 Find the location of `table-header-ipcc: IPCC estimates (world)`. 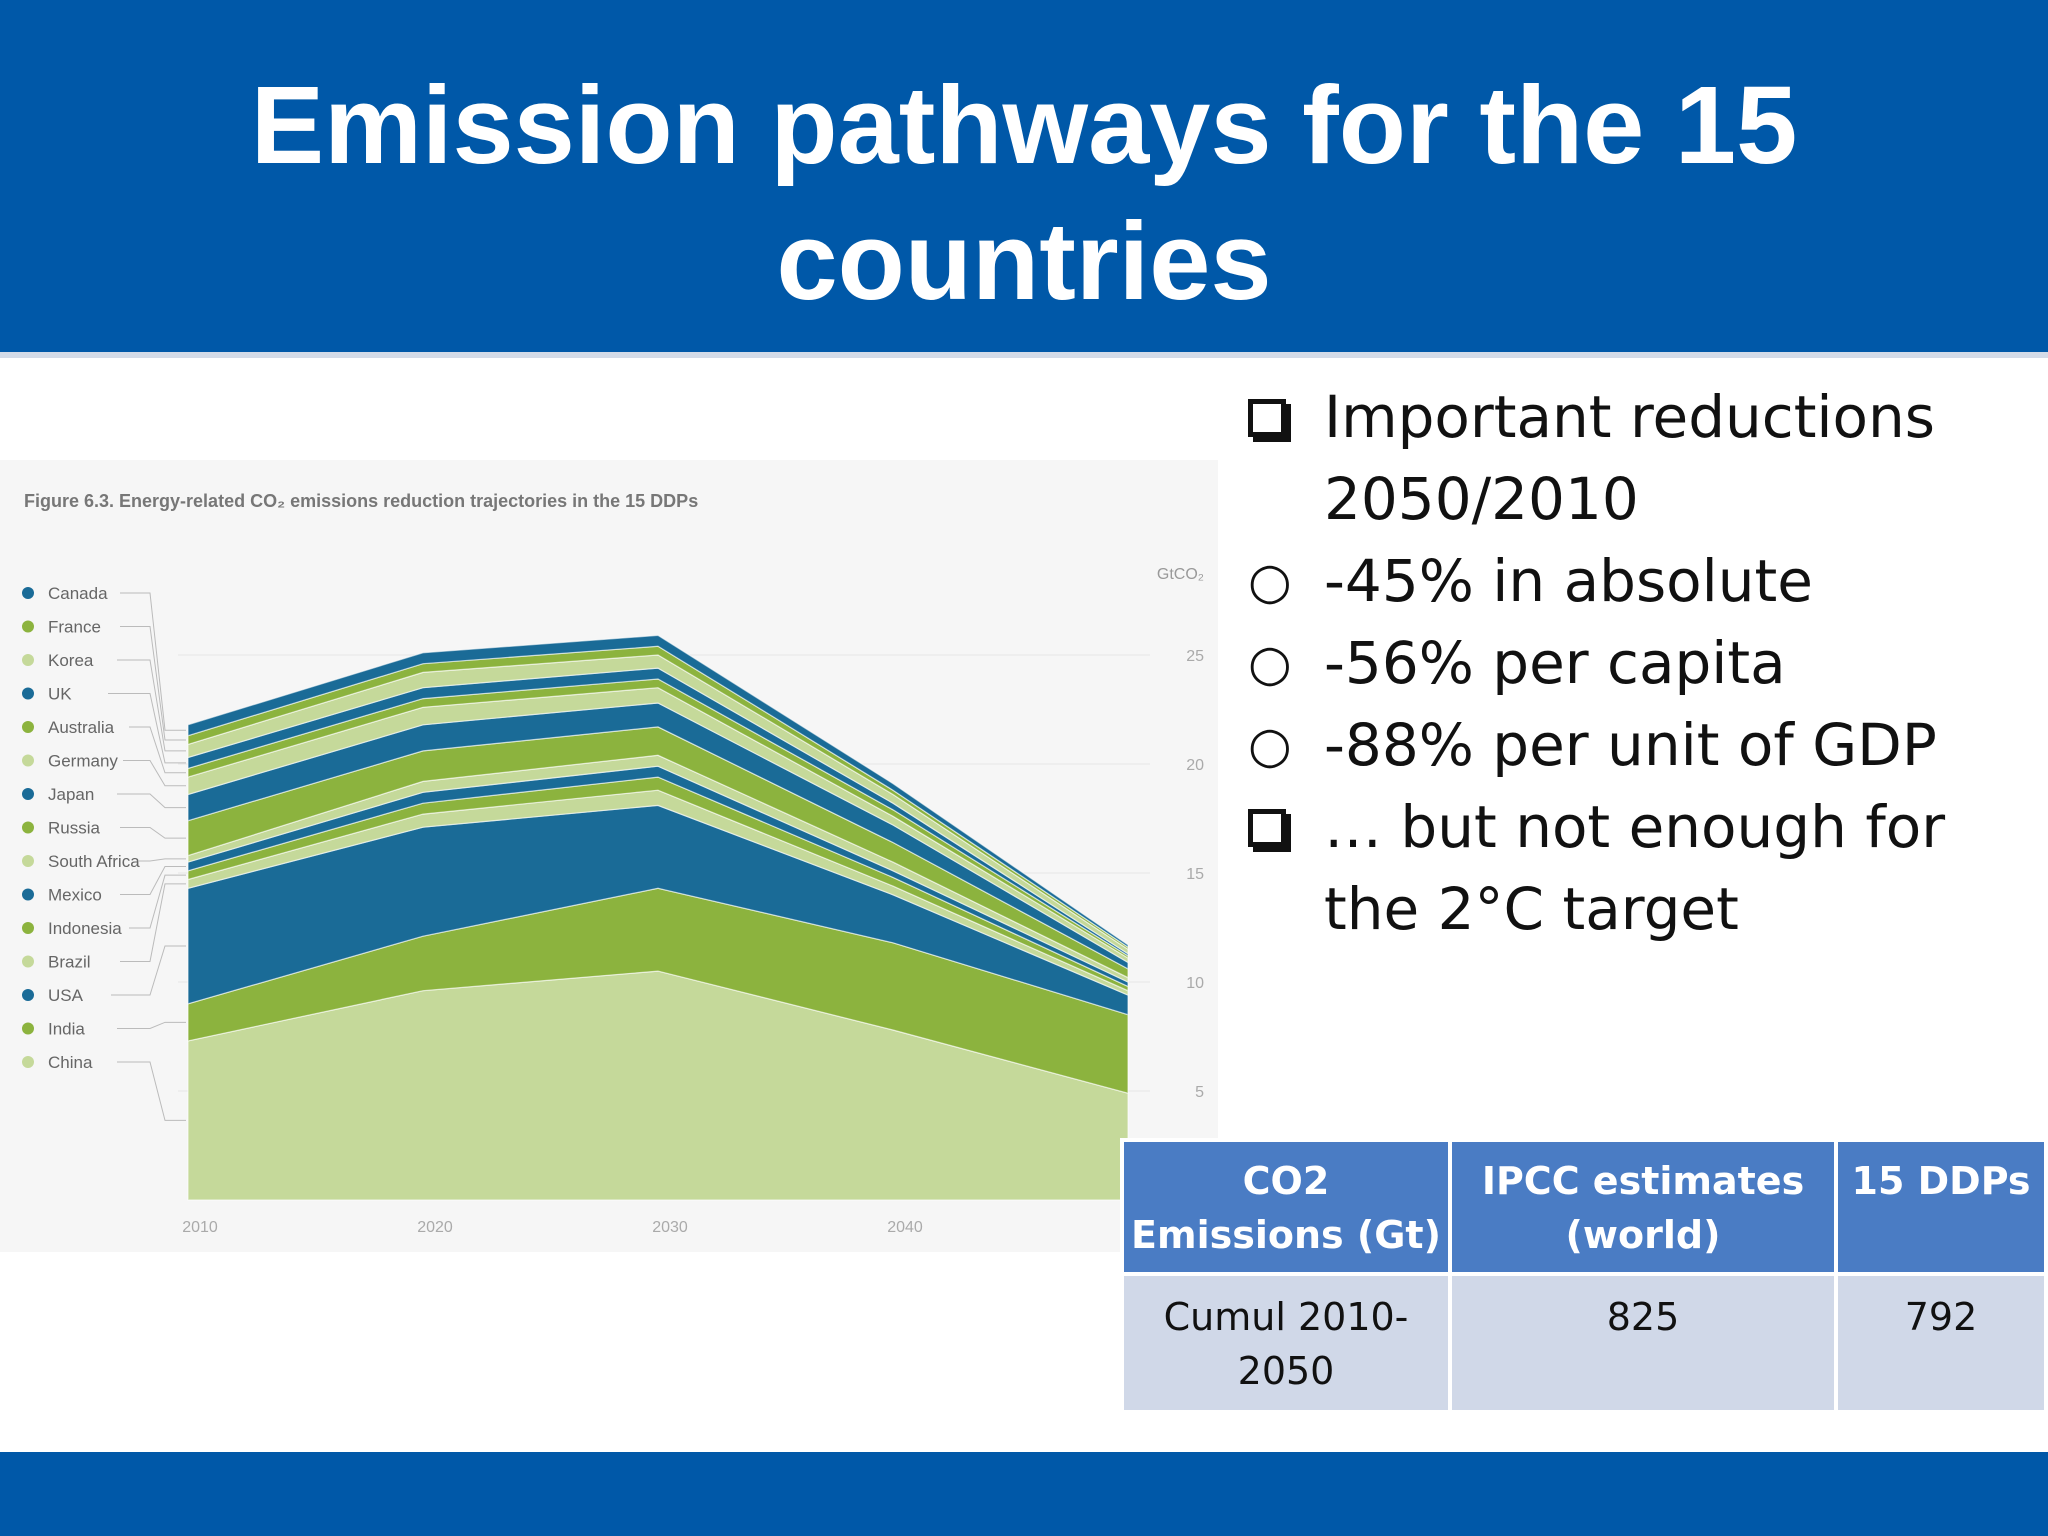

table-header-ipcc: IPCC estimates (world) is located at coordinates (1643, 1207).